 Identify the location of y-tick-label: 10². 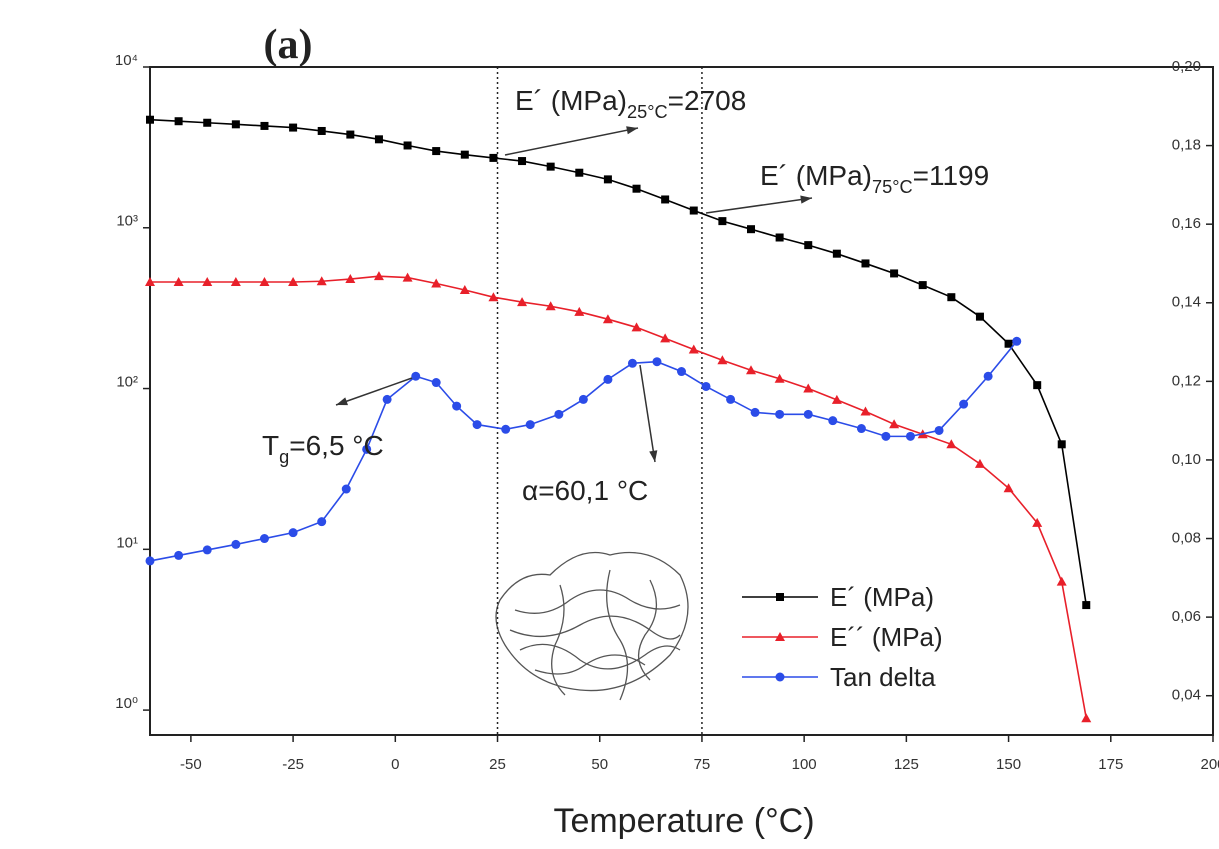
(127, 382).